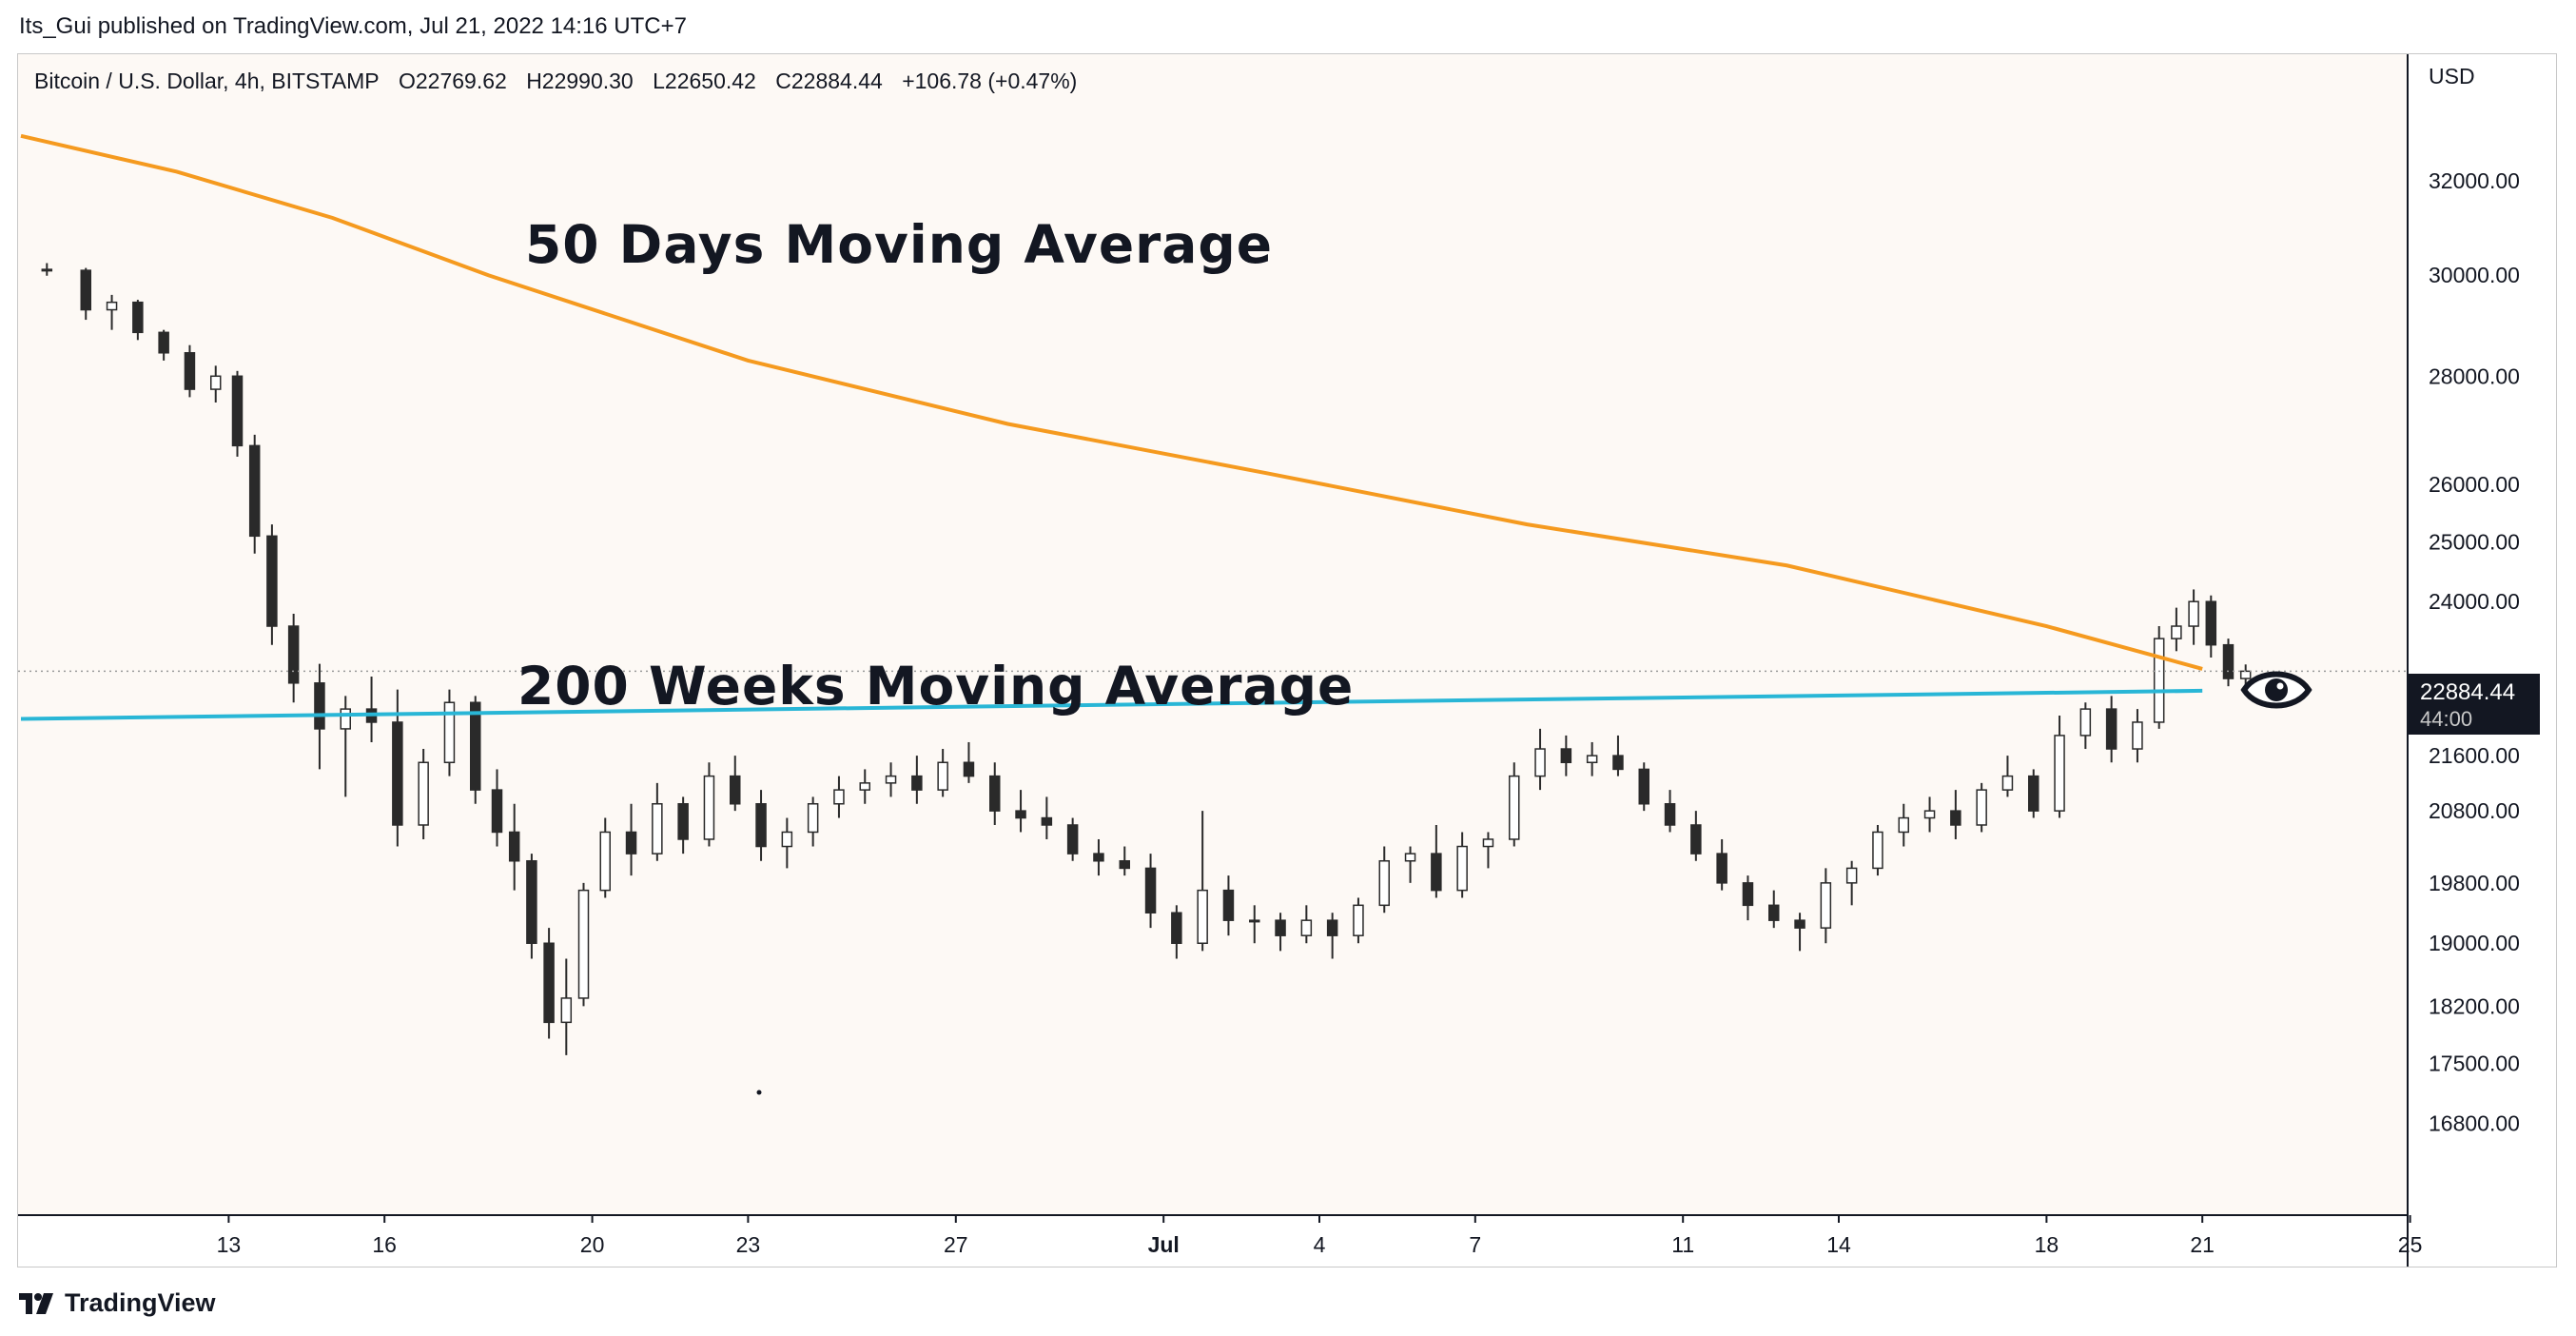 The height and width of the screenshot is (1336, 2576). I want to click on price-tick-label: 20800.00, so click(2475, 810).